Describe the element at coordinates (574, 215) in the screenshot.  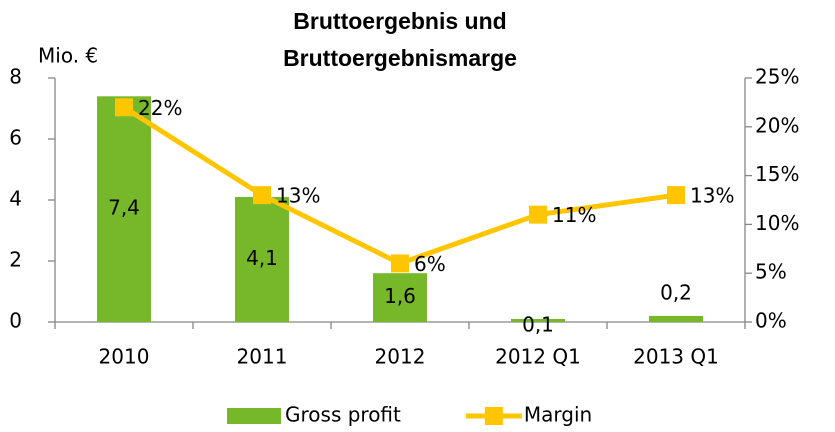
I see `data-label: 11%` at that location.